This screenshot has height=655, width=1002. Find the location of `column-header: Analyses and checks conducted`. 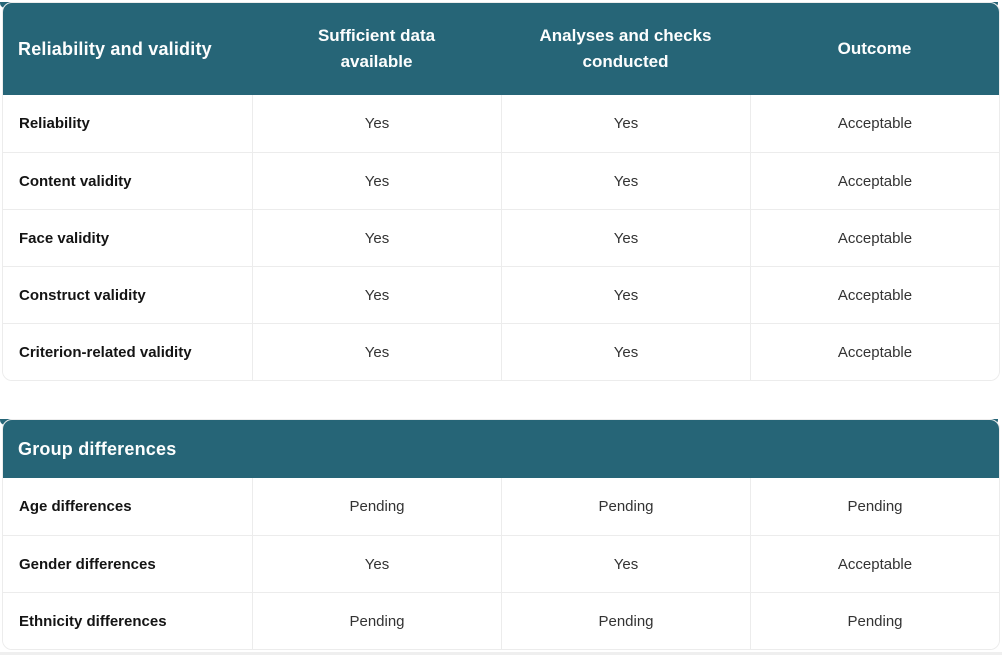

column-header: Analyses and checks conducted is located at coordinates (625, 48).